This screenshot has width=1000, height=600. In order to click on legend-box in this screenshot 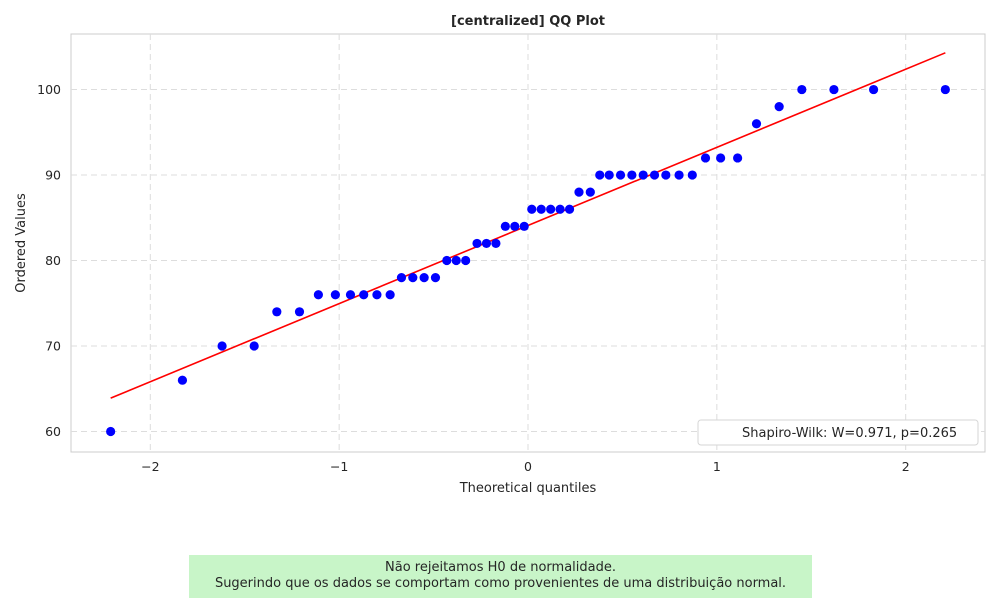, I will do `click(838, 432)`.